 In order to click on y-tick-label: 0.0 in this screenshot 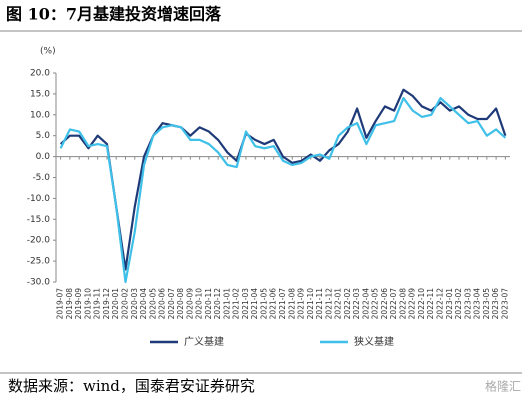, I will do `click(43, 157)`.